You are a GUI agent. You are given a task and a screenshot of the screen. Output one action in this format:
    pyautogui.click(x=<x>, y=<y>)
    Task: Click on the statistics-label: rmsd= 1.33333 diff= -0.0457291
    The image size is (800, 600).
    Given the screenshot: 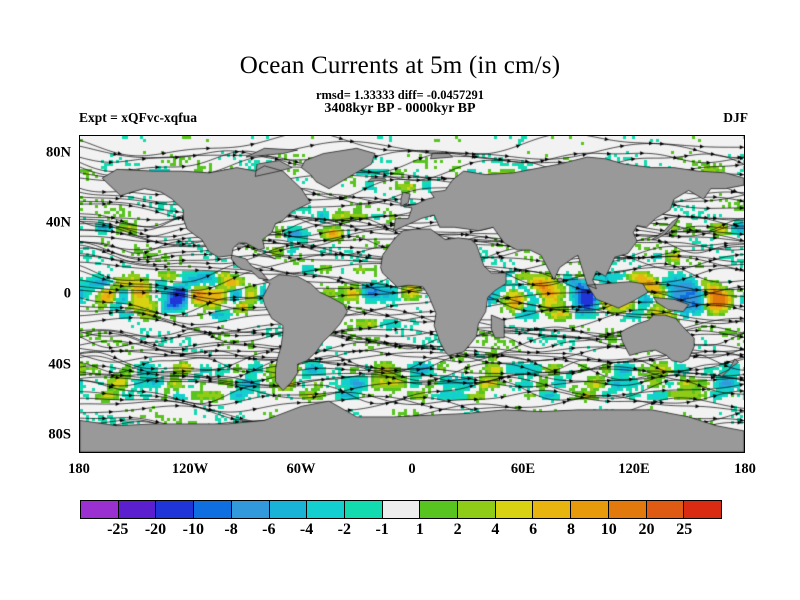 What is the action you would take?
    pyautogui.click(x=400, y=95)
    